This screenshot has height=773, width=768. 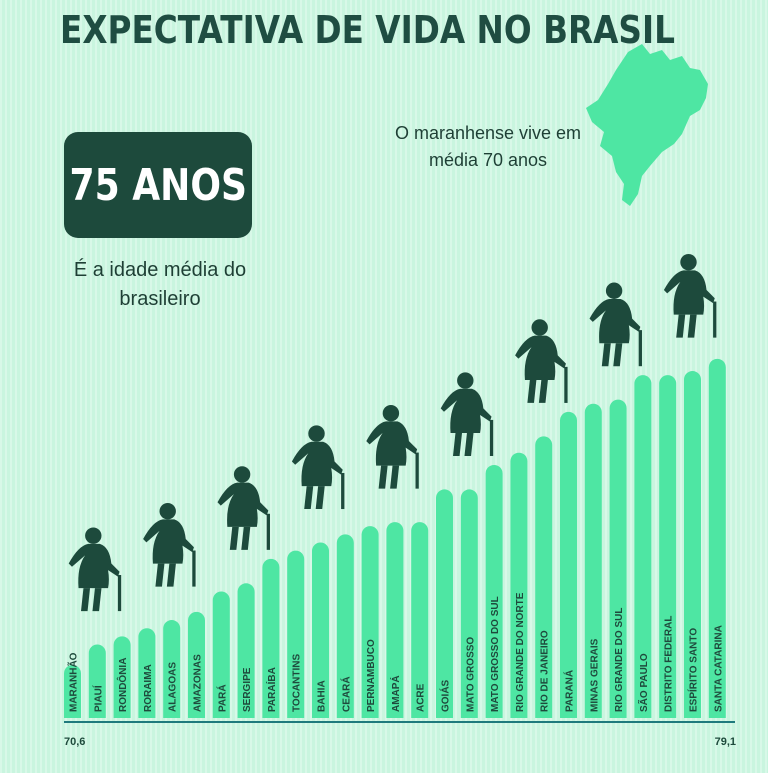 What do you see at coordinates (495, 654) in the screenshot?
I see `bar-label: MATO GROSSO DO SUL` at bounding box center [495, 654].